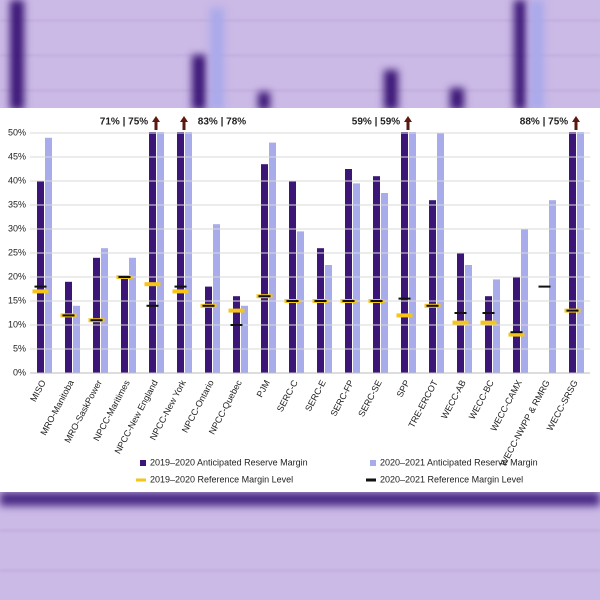 This screenshot has height=600, width=600. Describe the element at coordinates (19, 372) in the screenshot. I see `y-tick-label: 0%` at that location.